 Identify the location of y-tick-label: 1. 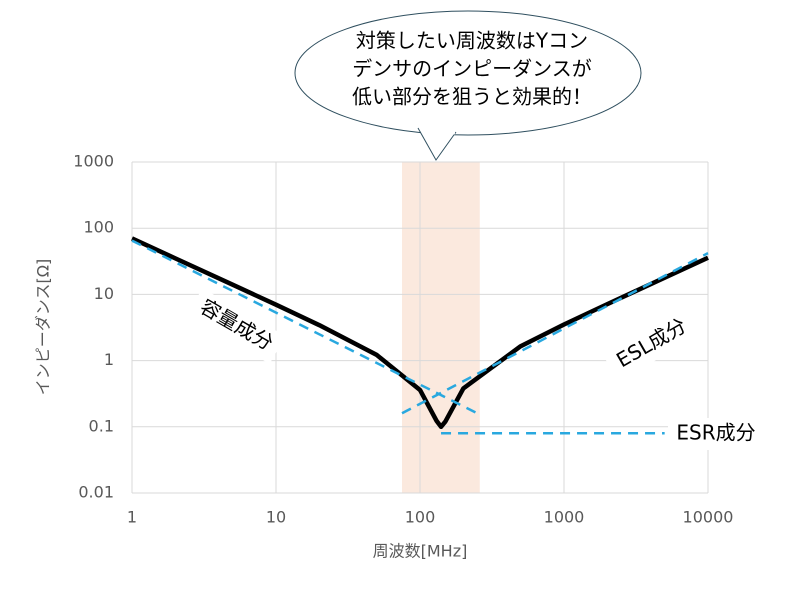
(109, 359).